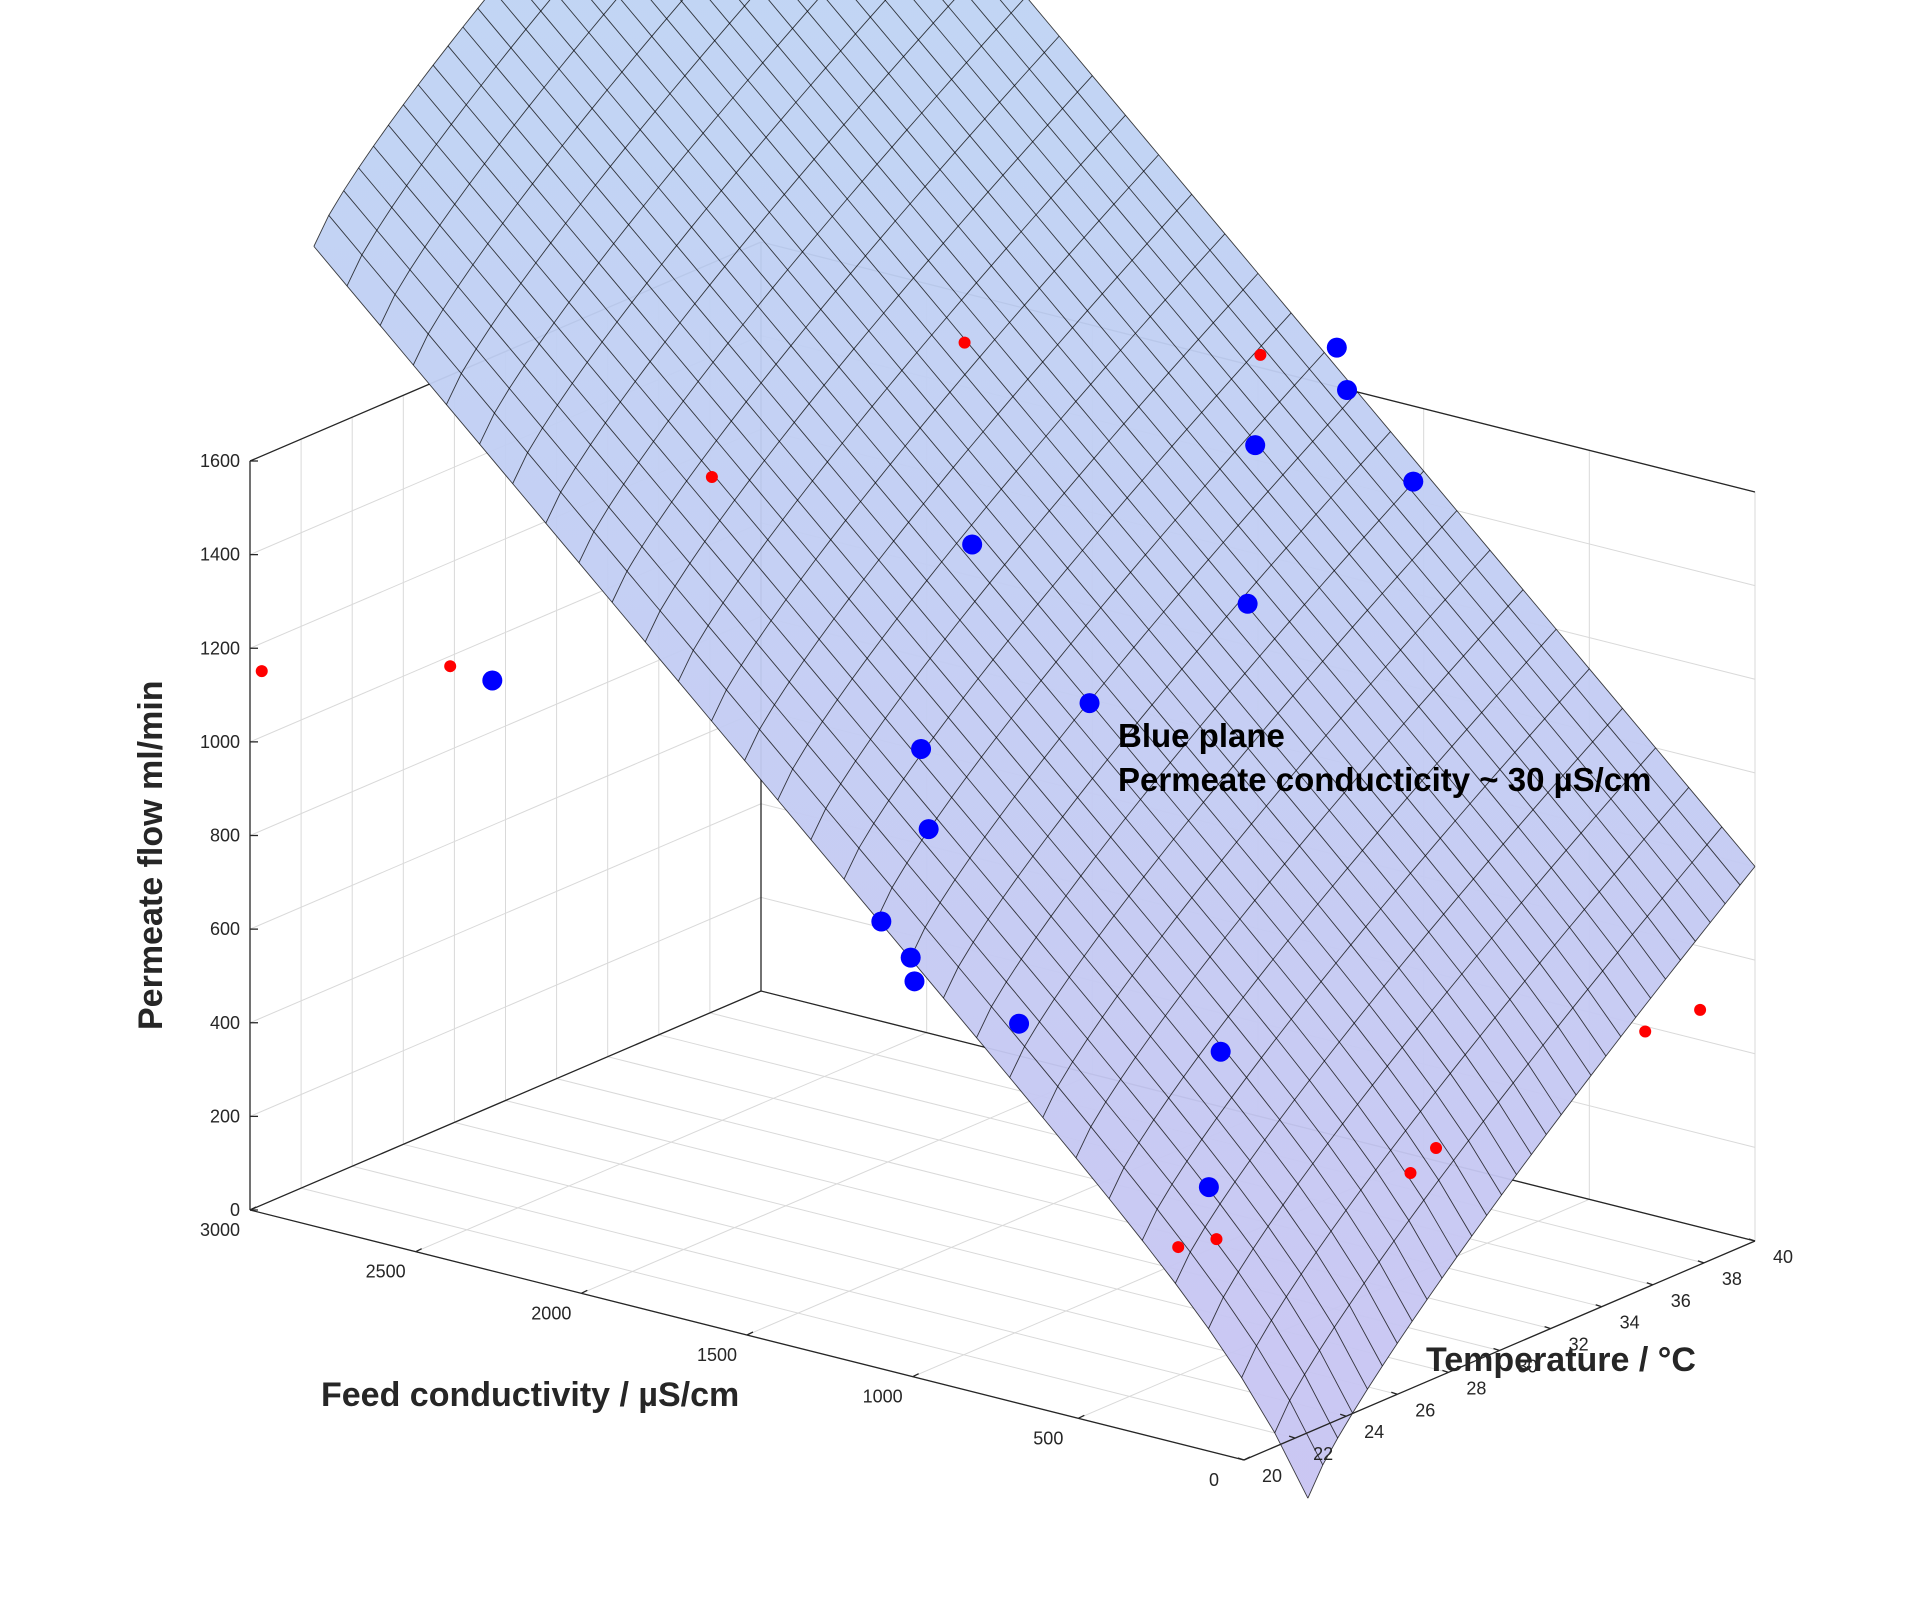 The image size is (1916, 1609). Describe the element at coordinates (220, 742) in the screenshot. I see `z-tick-label: 1000` at that location.